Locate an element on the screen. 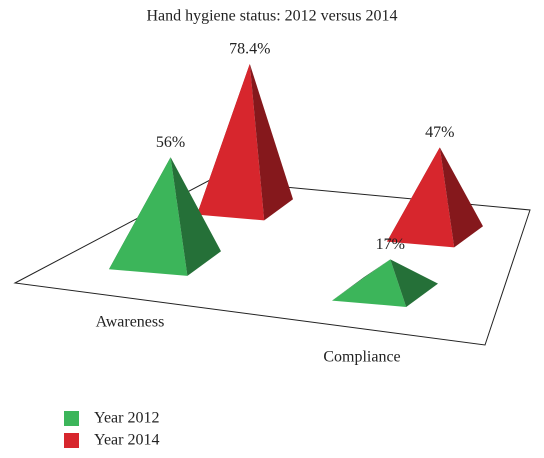  value-label: 78.4% is located at coordinates (249, 49).